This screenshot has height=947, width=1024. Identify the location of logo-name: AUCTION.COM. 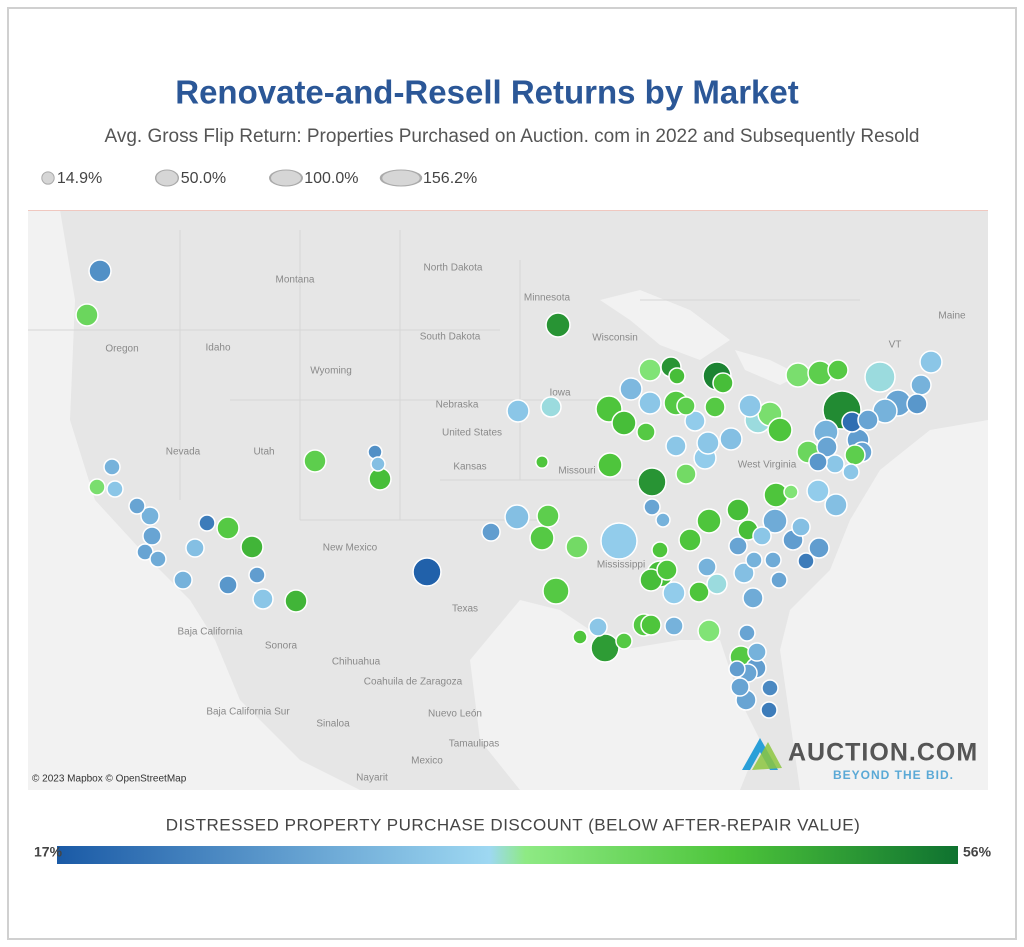
(883, 753).